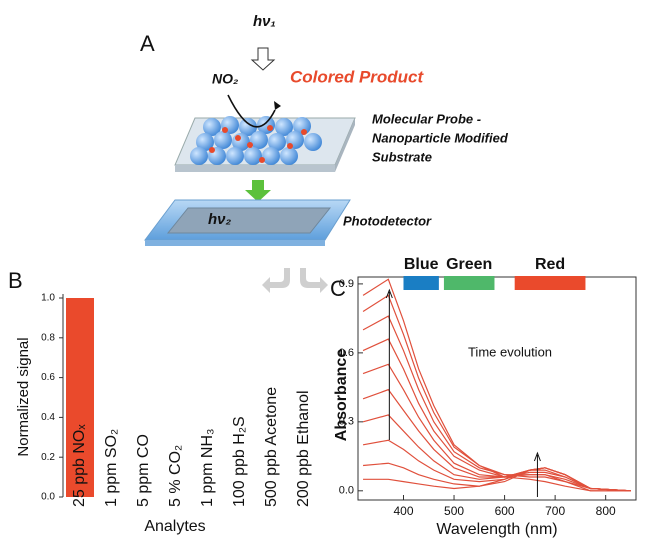 Image resolution: width=645 pixels, height=553 pixels. What do you see at coordinates (174, 526) in the screenshot?
I see `x-axis-label: Analytes` at bounding box center [174, 526].